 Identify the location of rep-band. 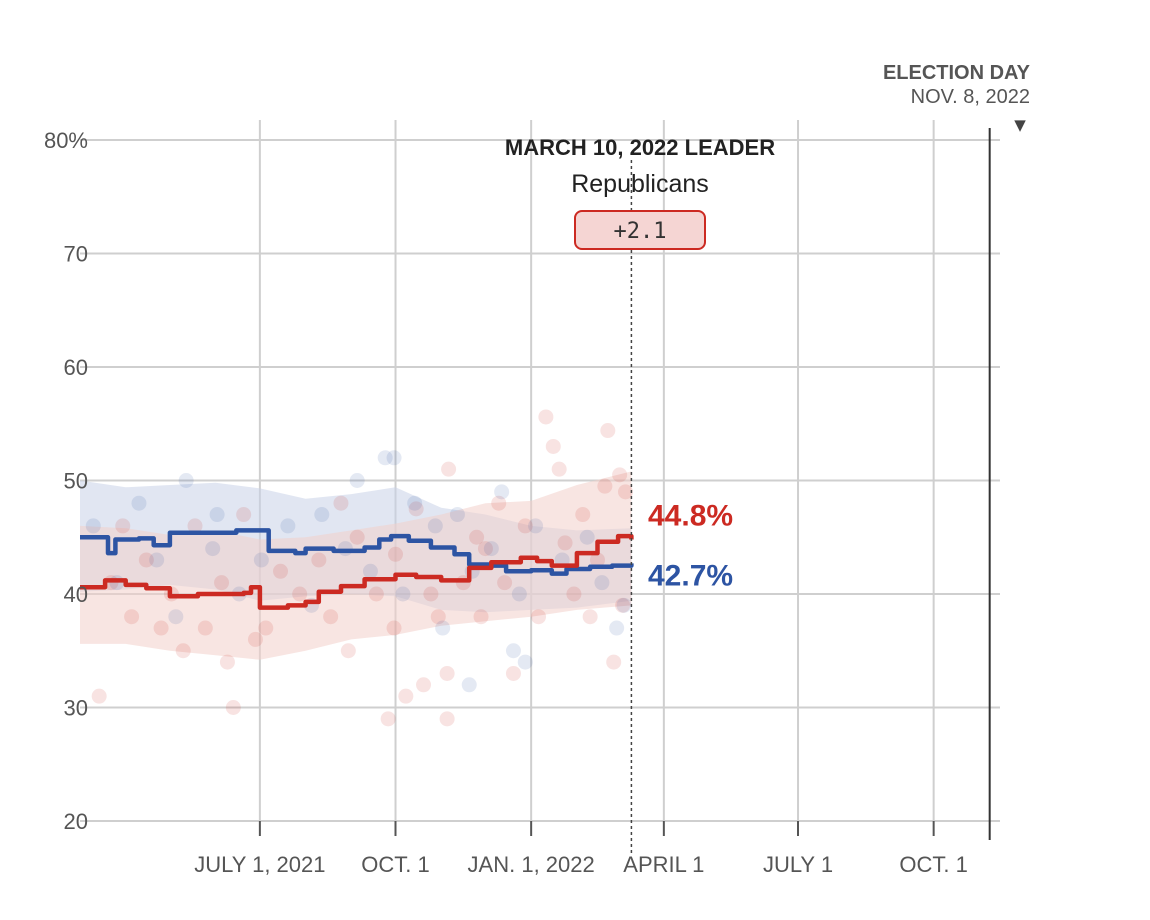
(356, 565).